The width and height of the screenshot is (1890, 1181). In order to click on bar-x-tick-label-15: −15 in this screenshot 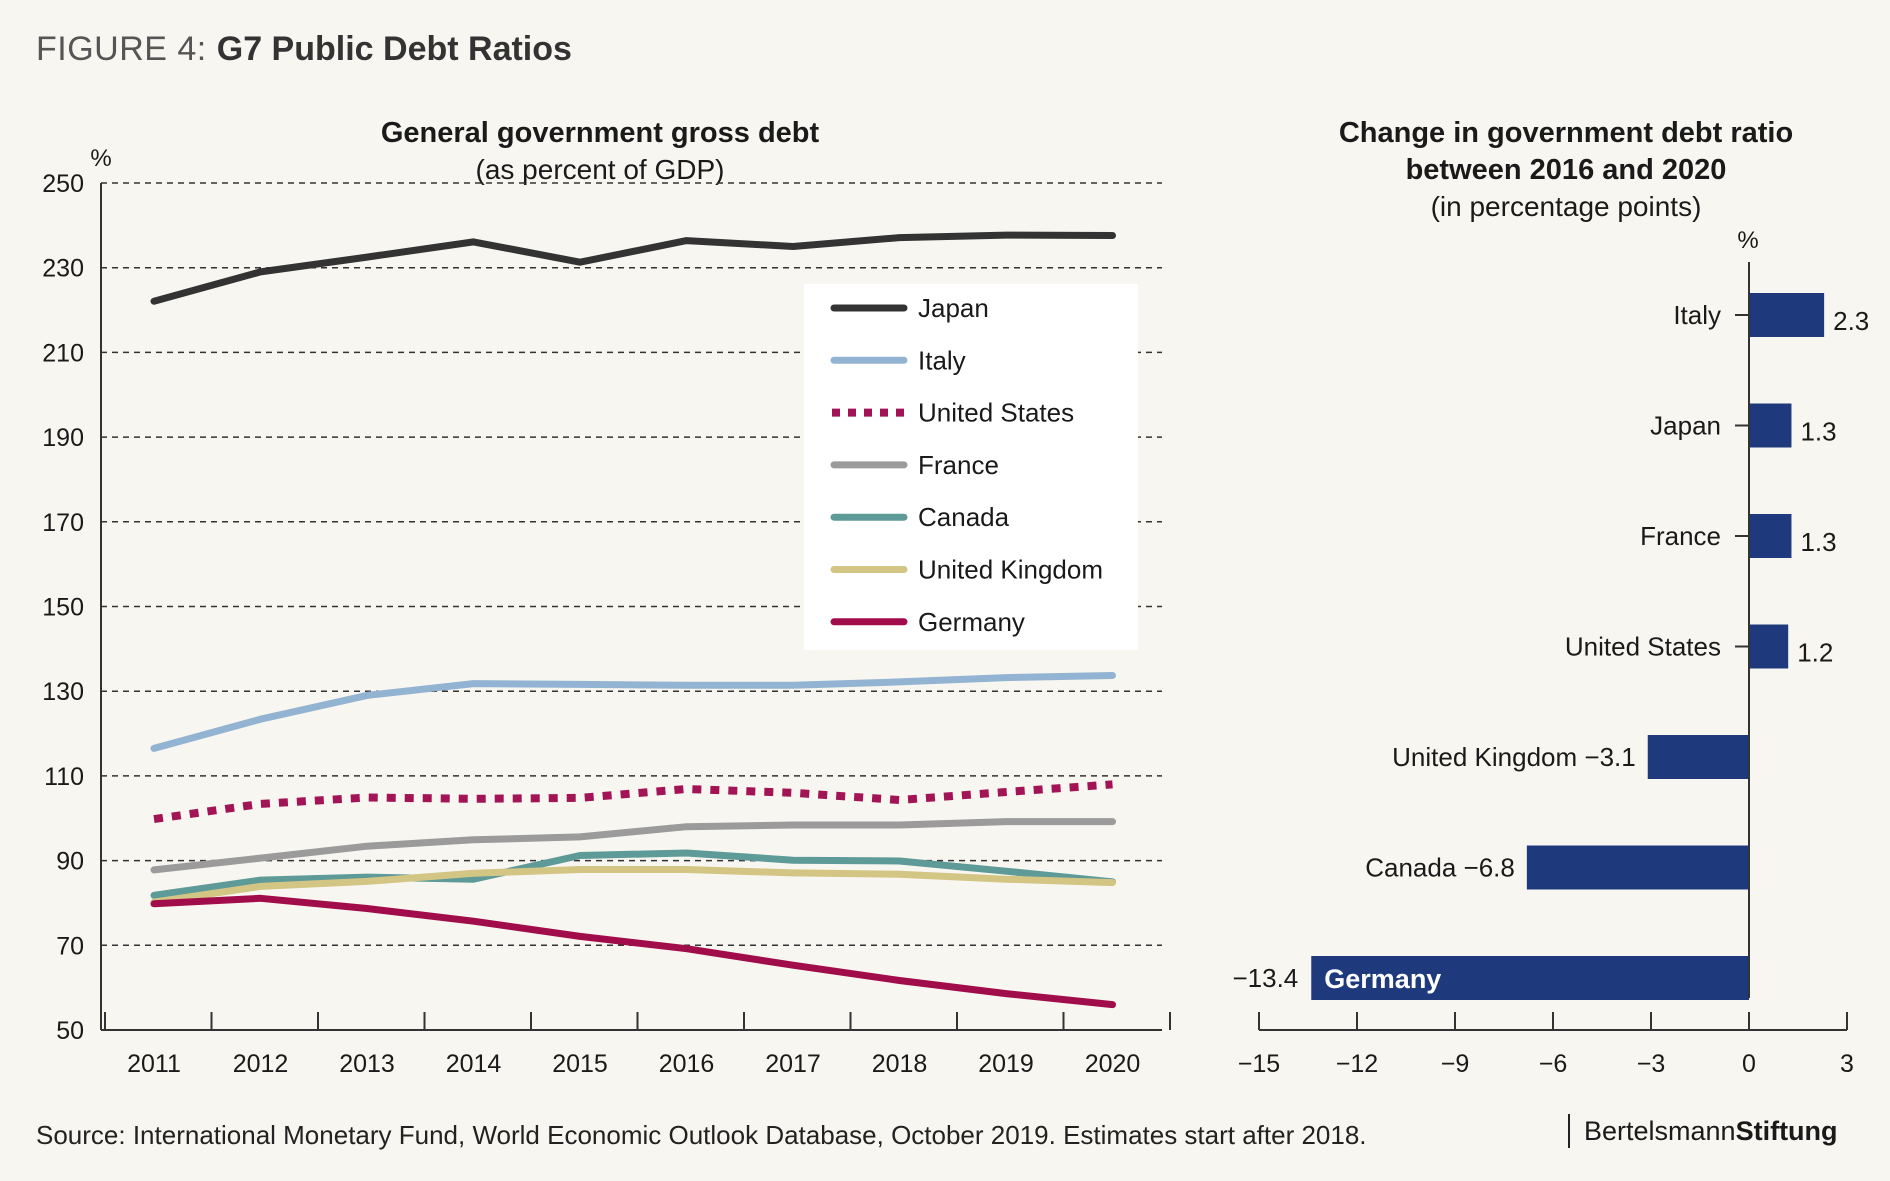, I will do `click(1259, 1064)`.